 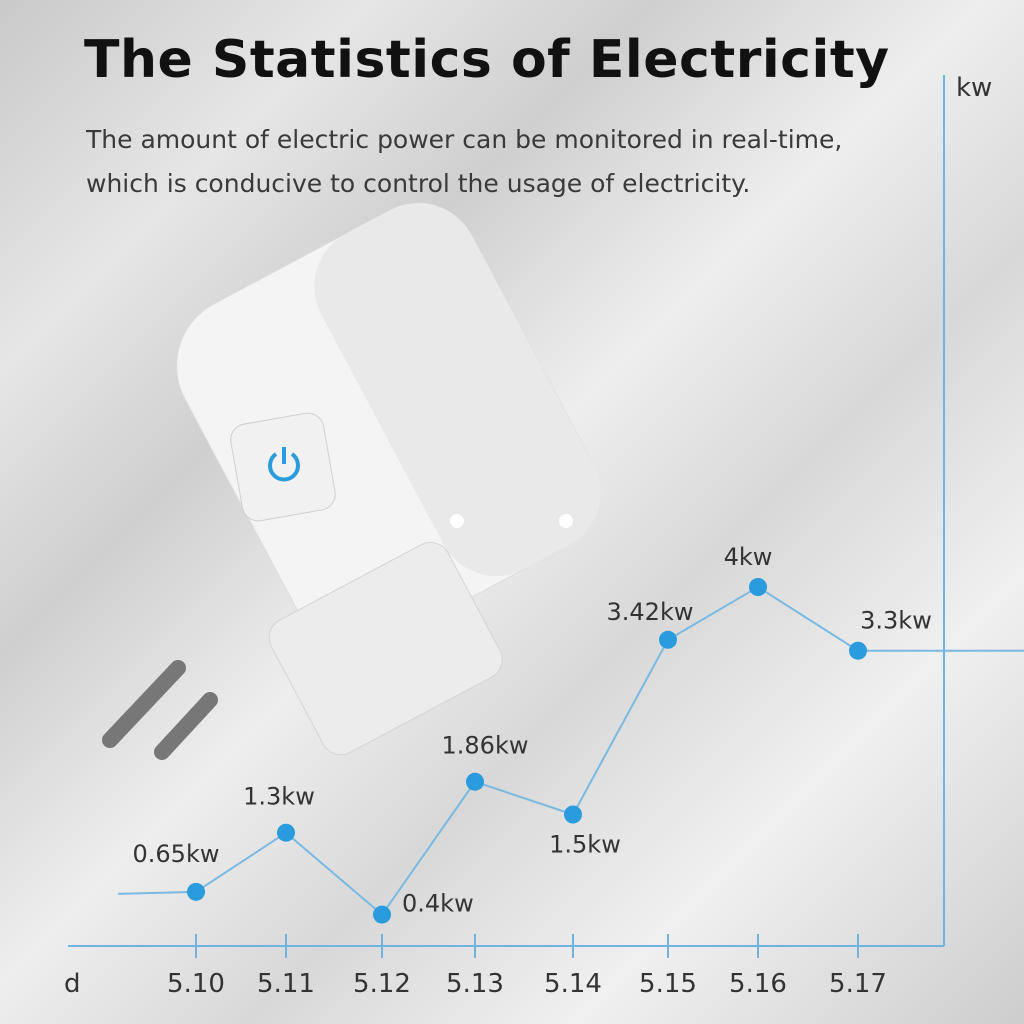 What do you see at coordinates (858, 984) in the screenshot?
I see `x-tick-label: 5.17` at bounding box center [858, 984].